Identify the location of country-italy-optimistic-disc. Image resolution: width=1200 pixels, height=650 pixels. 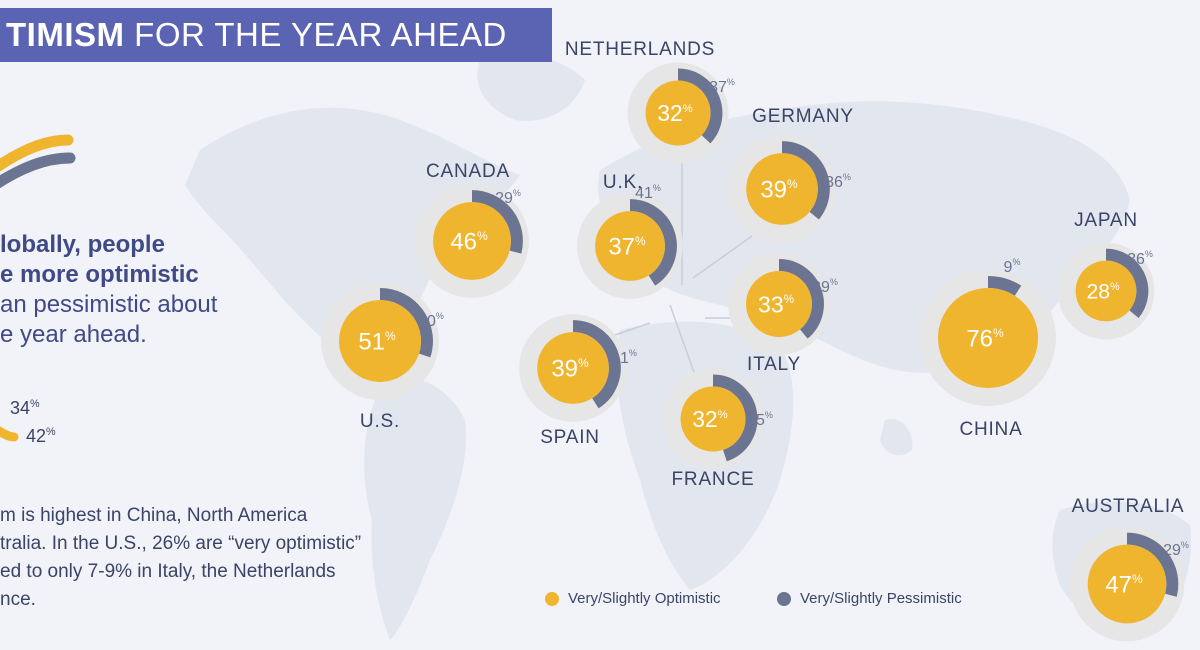
(779, 304).